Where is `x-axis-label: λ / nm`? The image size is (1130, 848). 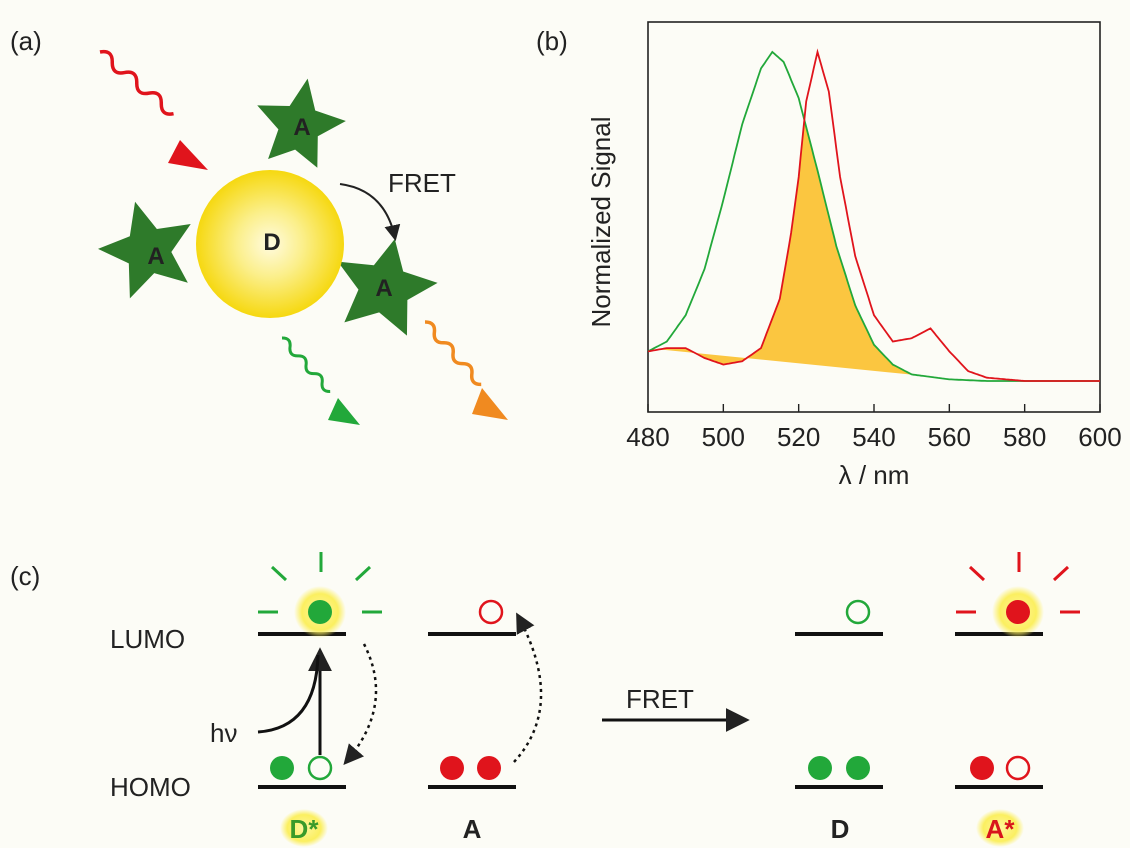
x-axis-label: λ / nm is located at coordinates (874, 475).